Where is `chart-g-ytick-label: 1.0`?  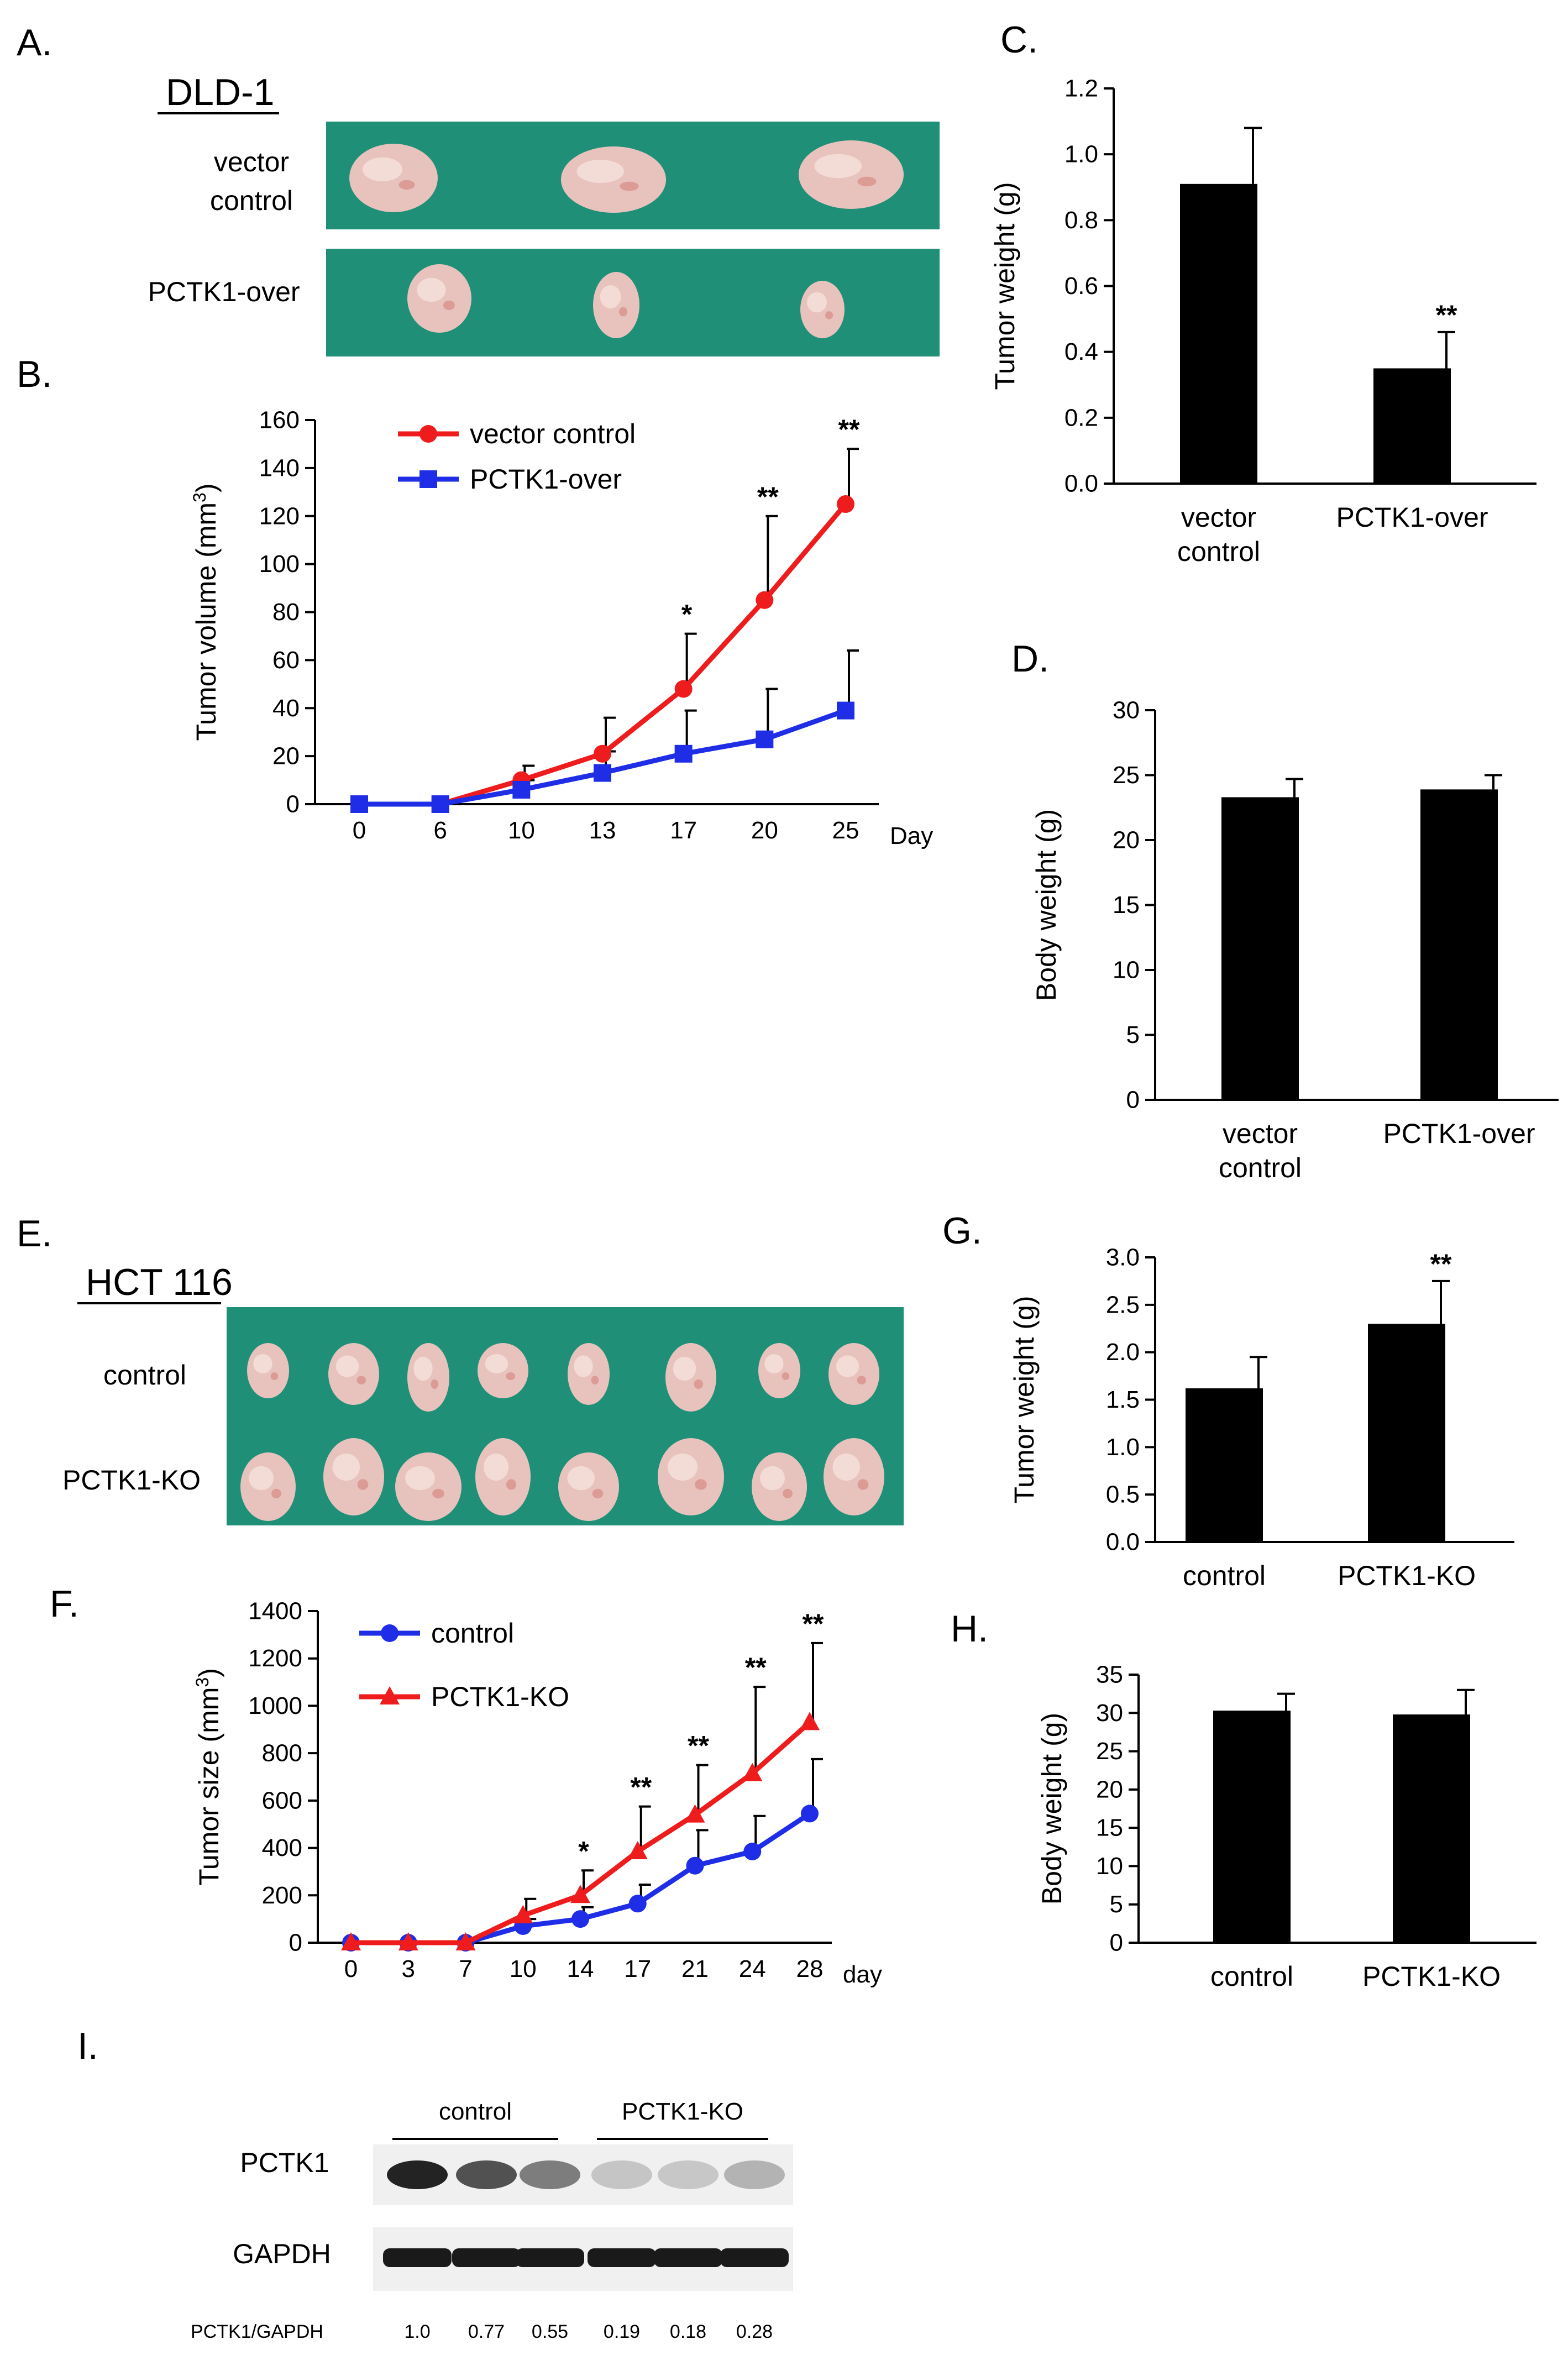 chart-g-ytick-label: 1.0 is located at coordinates (1123, 1447).